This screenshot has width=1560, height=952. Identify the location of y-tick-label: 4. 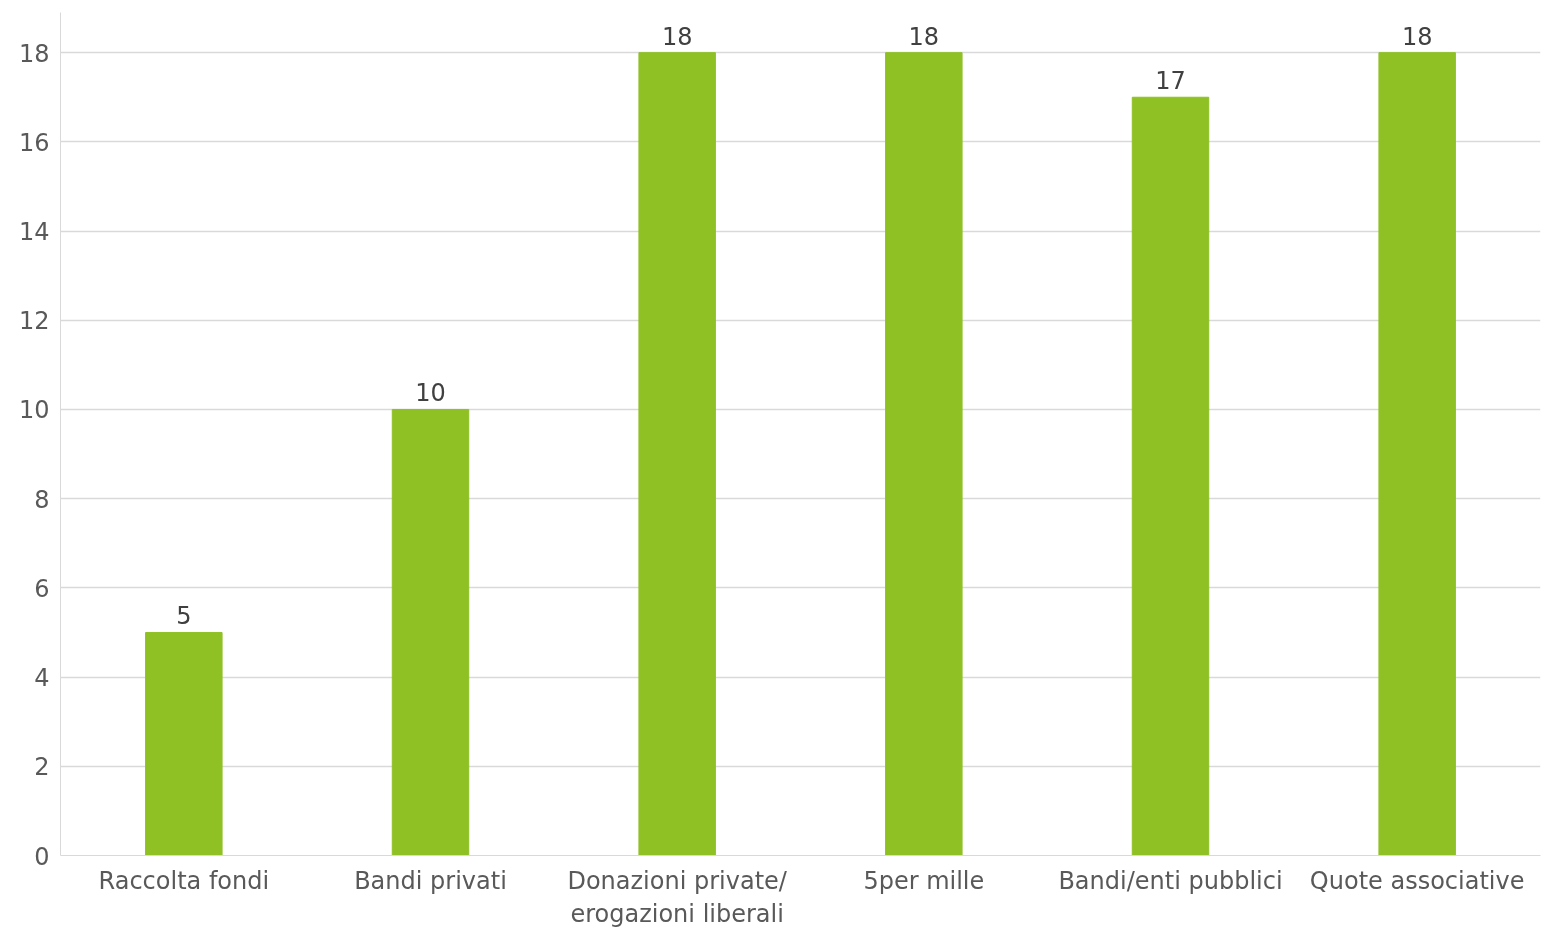
(42, 678).